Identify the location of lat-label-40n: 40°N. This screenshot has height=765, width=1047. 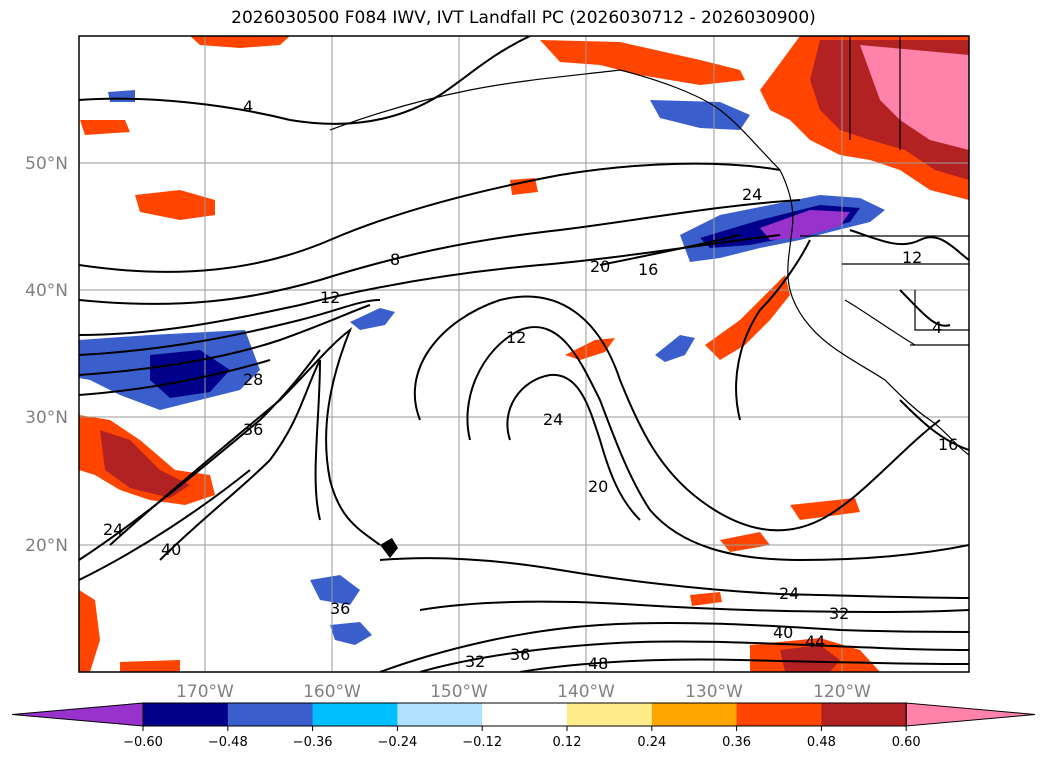
(46, 291).